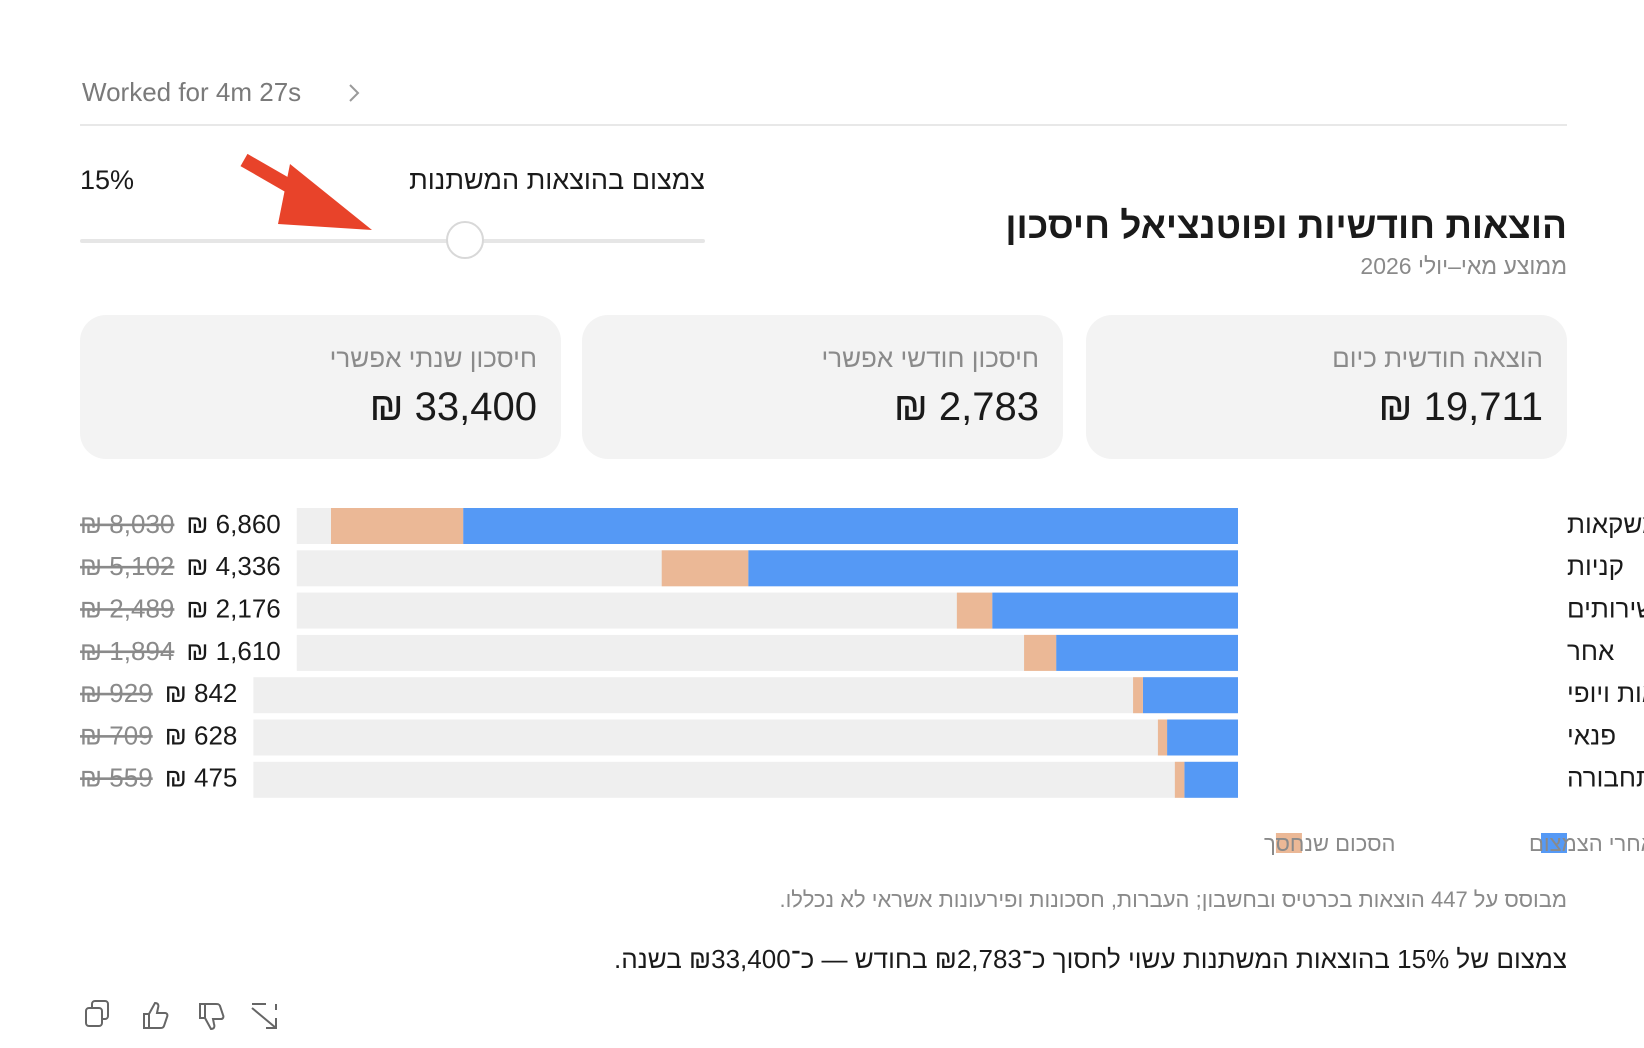 The width and height of the screenshot is (1644, 1048). What do you see at coordinates (107, 180) in the screenshot?
I see `slider-value: 15%` at bounding box center [107, 180].